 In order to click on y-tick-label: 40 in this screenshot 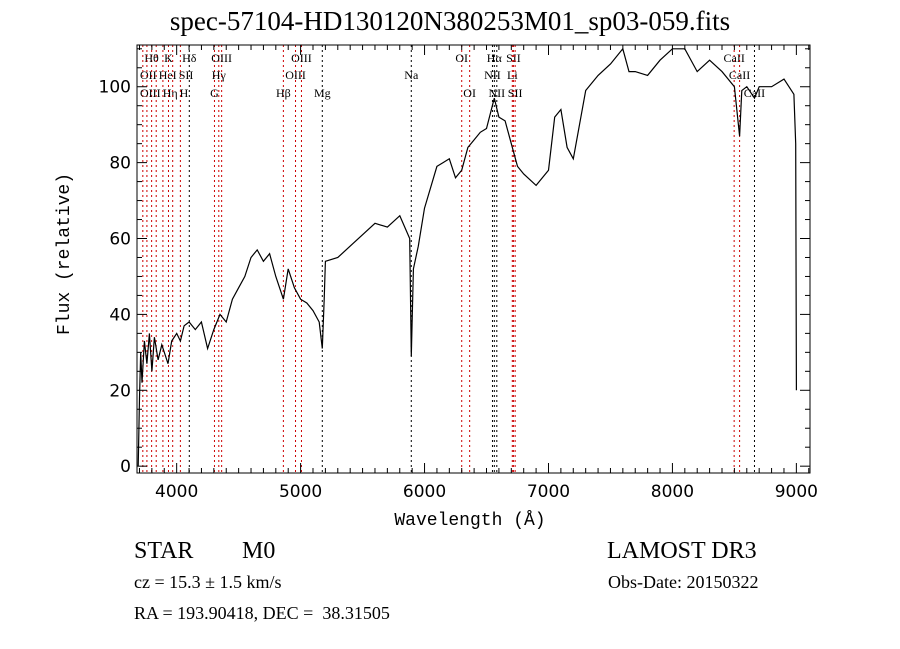, I will do `click(120, 315)`.